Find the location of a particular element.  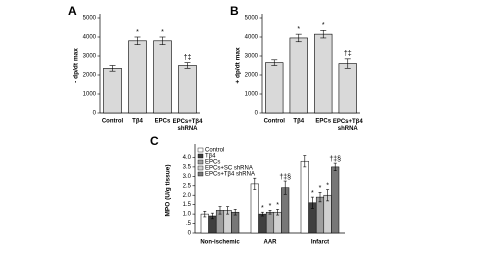

legend-label: Control is located at coordinates (214, 151).